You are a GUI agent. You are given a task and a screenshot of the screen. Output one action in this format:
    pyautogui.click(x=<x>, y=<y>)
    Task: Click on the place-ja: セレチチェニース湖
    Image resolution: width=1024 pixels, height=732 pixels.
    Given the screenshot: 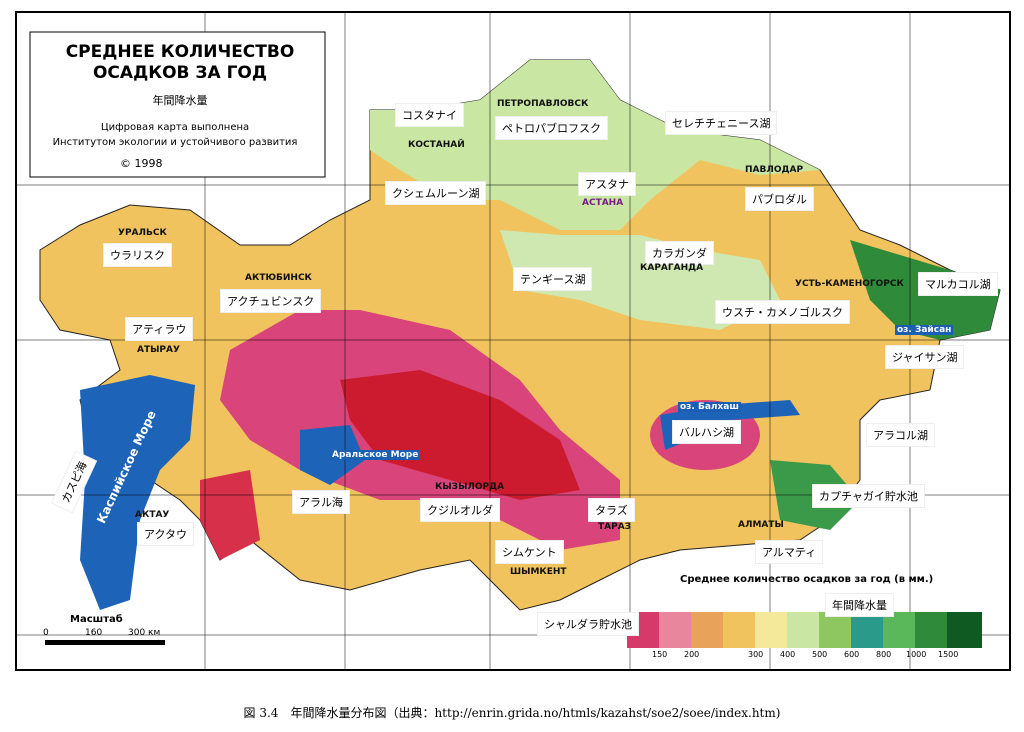 What is the action you would take?
    pyautogui.click(x=721, y=123)
    